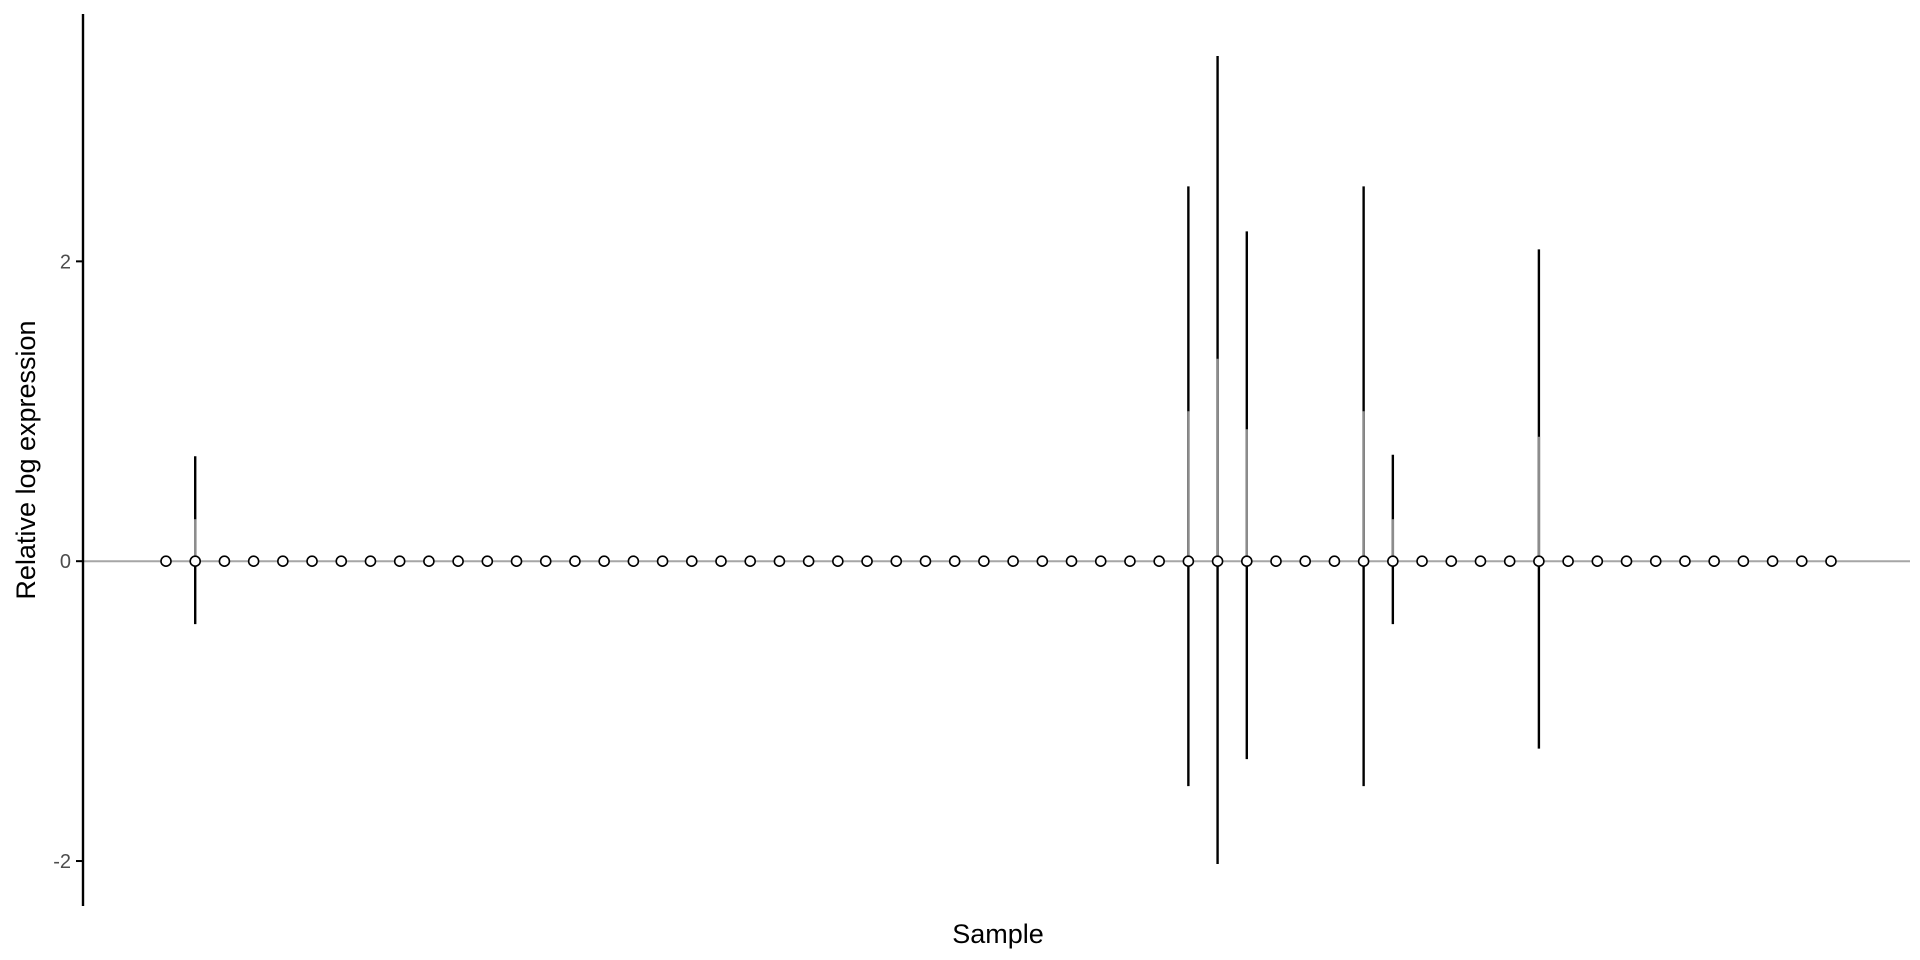 The image size is (1920, 960). What do you see at coordinates (998, 934) in the screenshot?
I see `x-axis-title: Sample` at bounding box center [998, 934].